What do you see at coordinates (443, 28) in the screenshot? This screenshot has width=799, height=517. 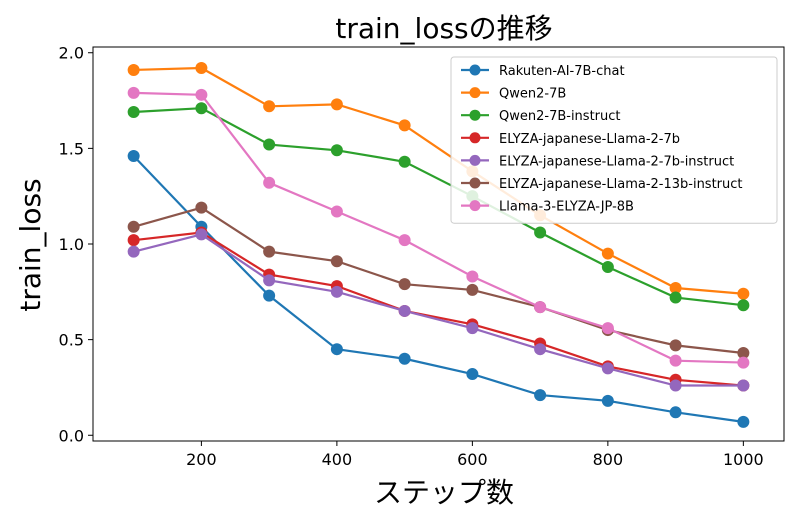 I see `chart-title: train_lossの推移` at bounding box center [443, 28].